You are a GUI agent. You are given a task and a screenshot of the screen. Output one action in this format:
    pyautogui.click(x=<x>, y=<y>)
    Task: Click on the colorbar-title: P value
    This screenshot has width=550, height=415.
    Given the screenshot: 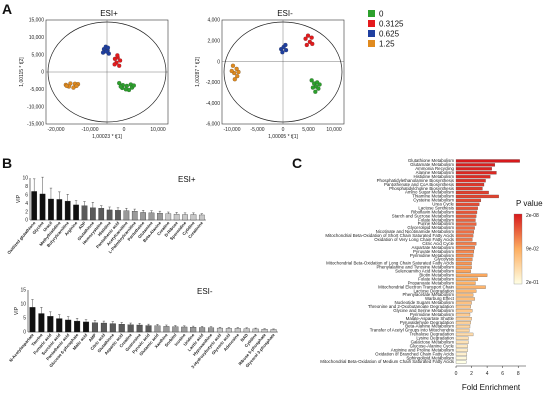 What is the action you would take?
    pyautogui.click(x=529, y=203)
    